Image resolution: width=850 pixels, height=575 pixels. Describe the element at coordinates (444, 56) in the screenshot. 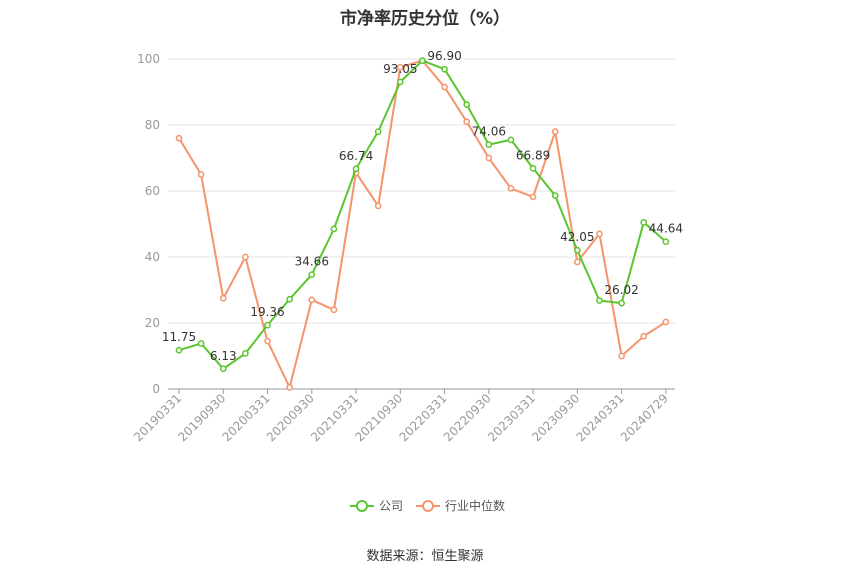

I see `data-label: 96.90` at that location.